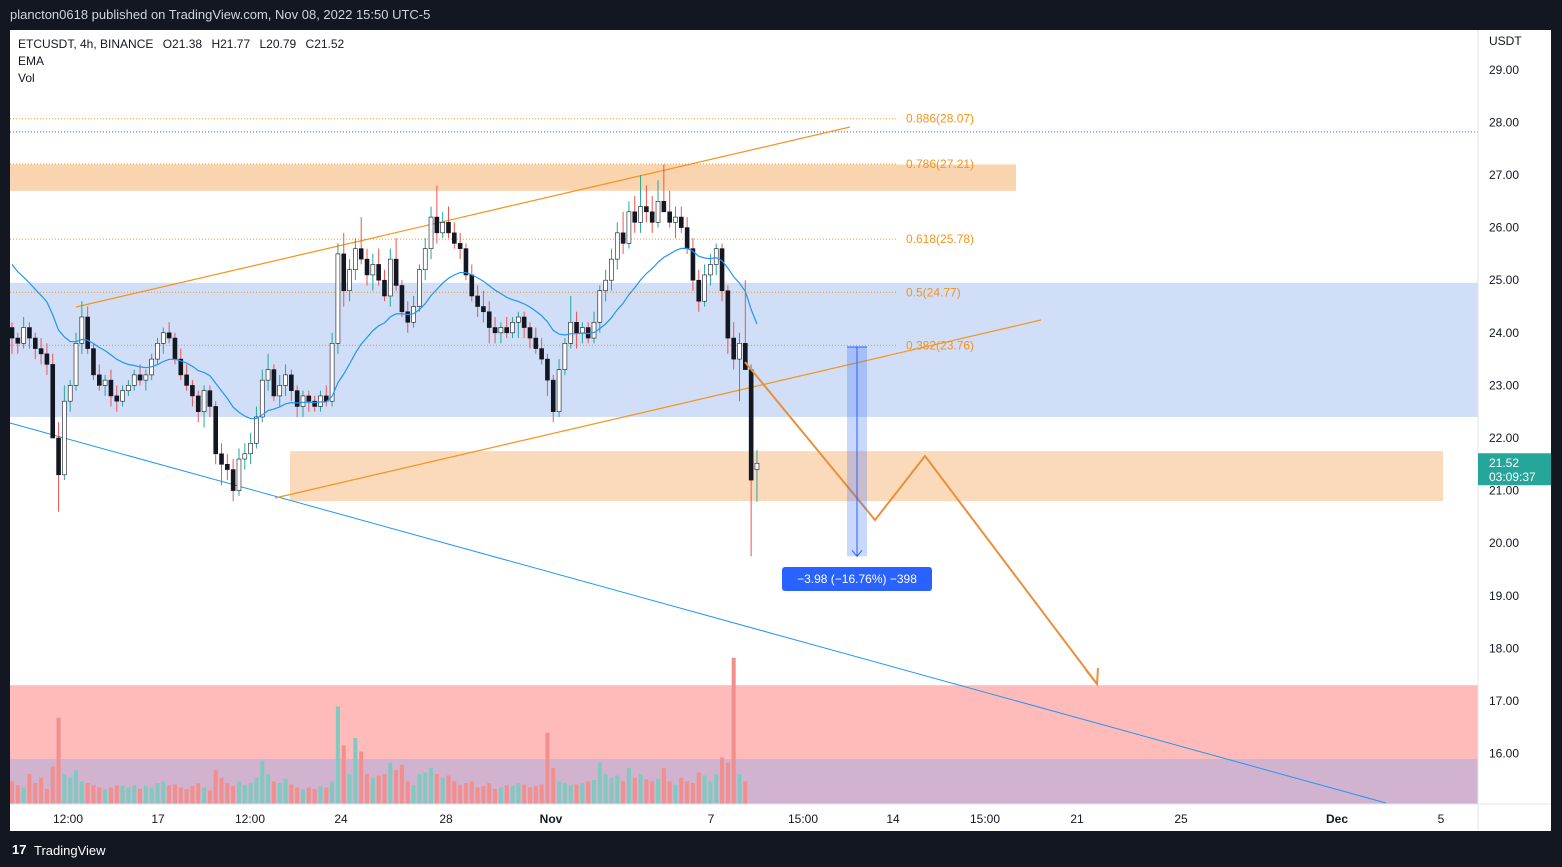  I want to click on price-tick-label: 20.00, so click(1504, 543).